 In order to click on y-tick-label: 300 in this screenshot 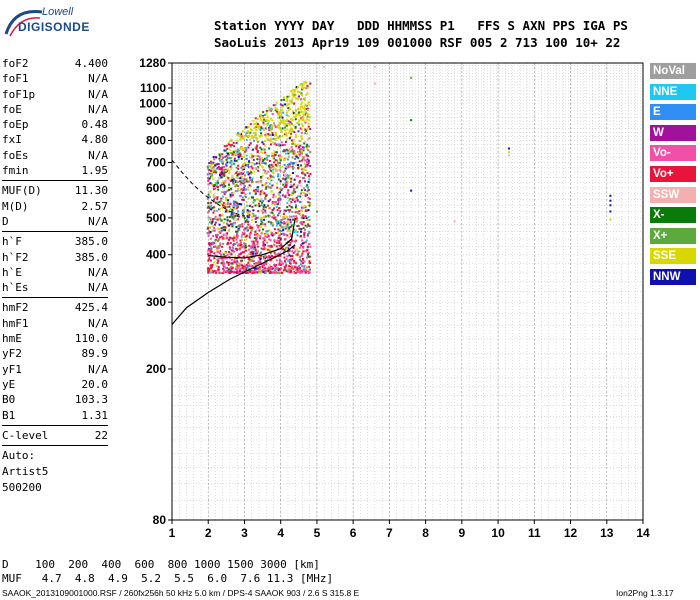, I will do `click(156, 302)`.